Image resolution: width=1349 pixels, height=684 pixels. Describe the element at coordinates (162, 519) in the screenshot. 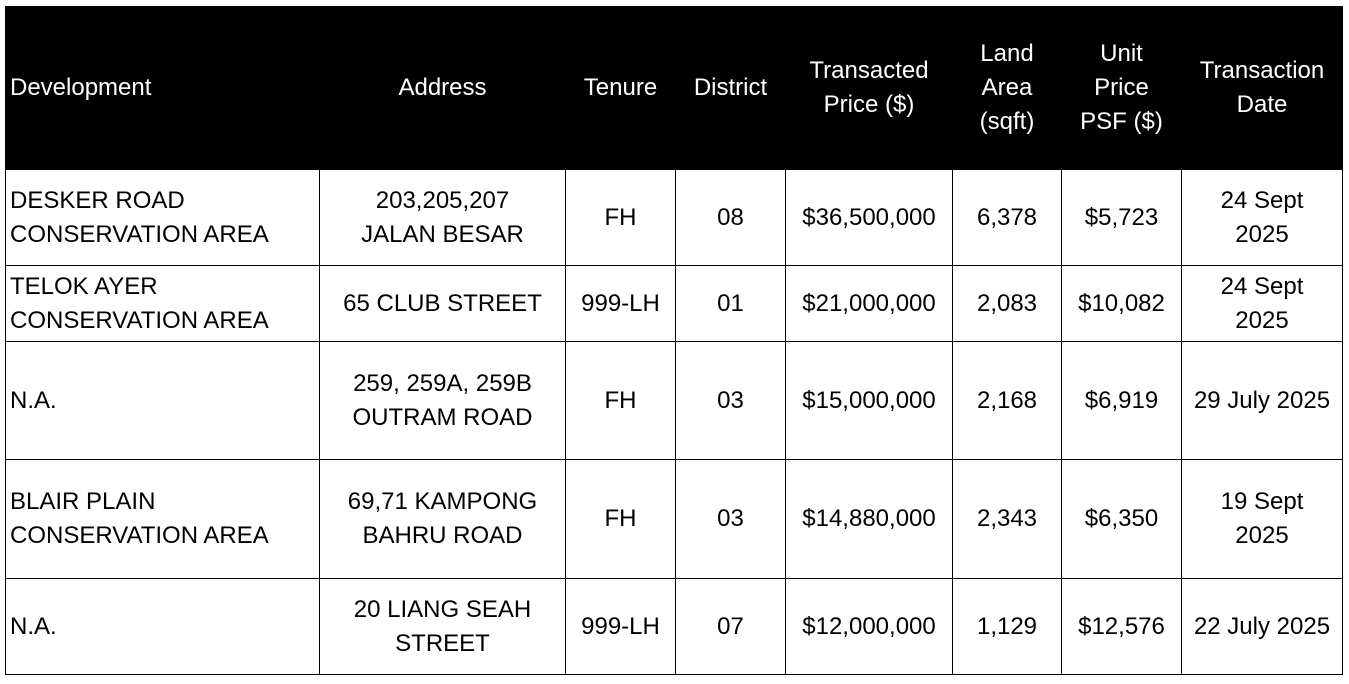

I see `cell-development: BLAIR PLAIN CONSERVATION AREA` at that location.